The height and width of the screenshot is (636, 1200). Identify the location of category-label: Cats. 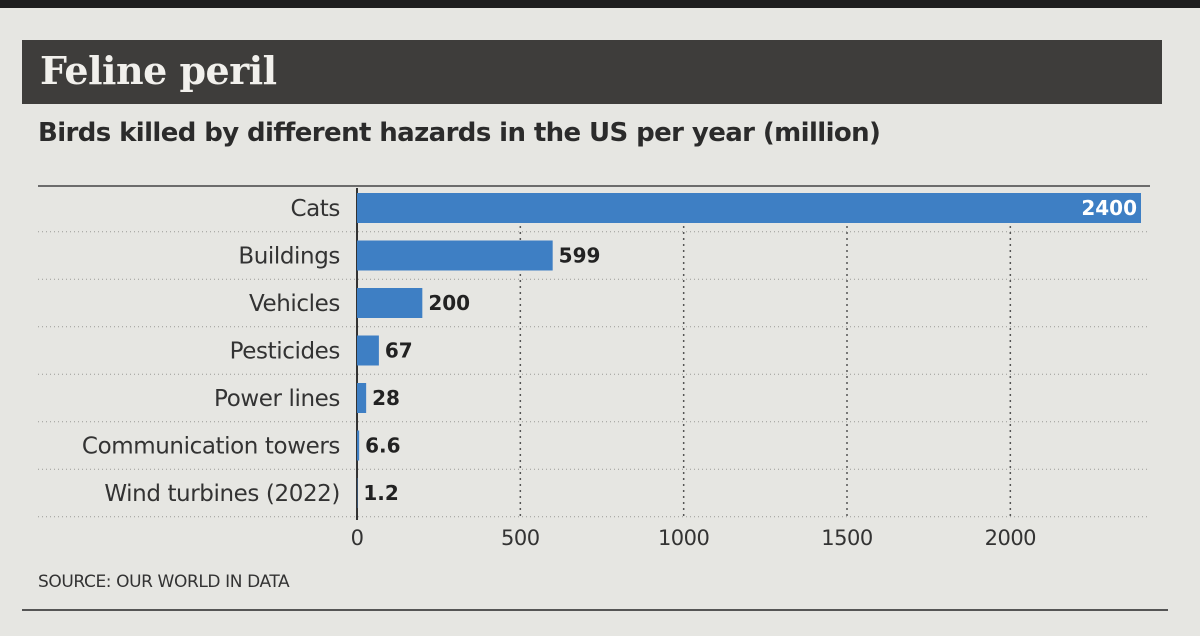
(315, 209).